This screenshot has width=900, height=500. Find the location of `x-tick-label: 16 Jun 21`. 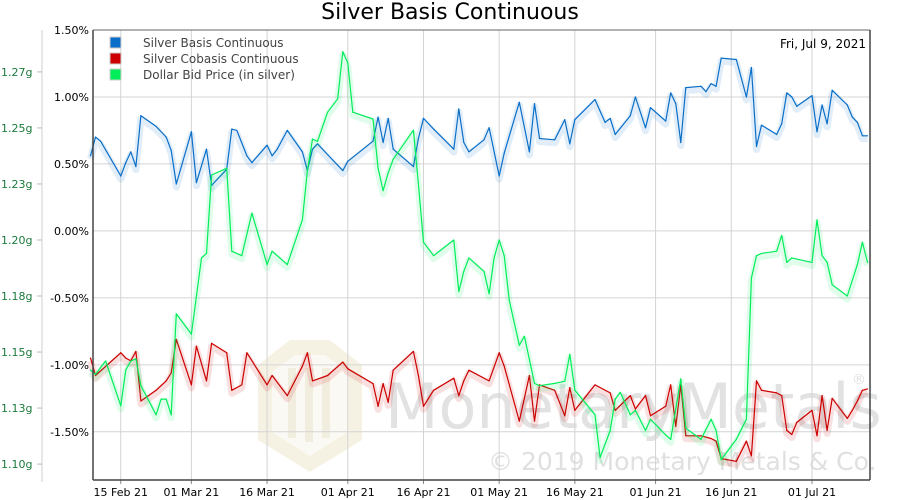

x-tick-label: 16 Jun 21 is located at coordinates (731, 492).